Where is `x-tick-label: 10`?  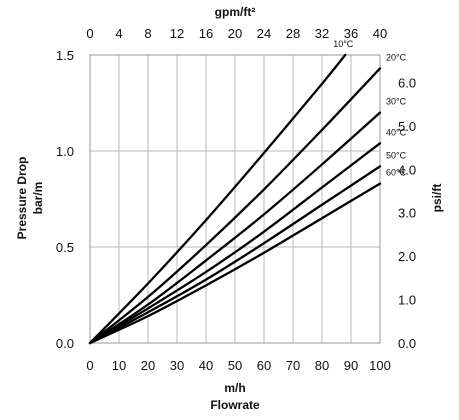 x-tick-label: 10 is located at coordinates (119, 365).